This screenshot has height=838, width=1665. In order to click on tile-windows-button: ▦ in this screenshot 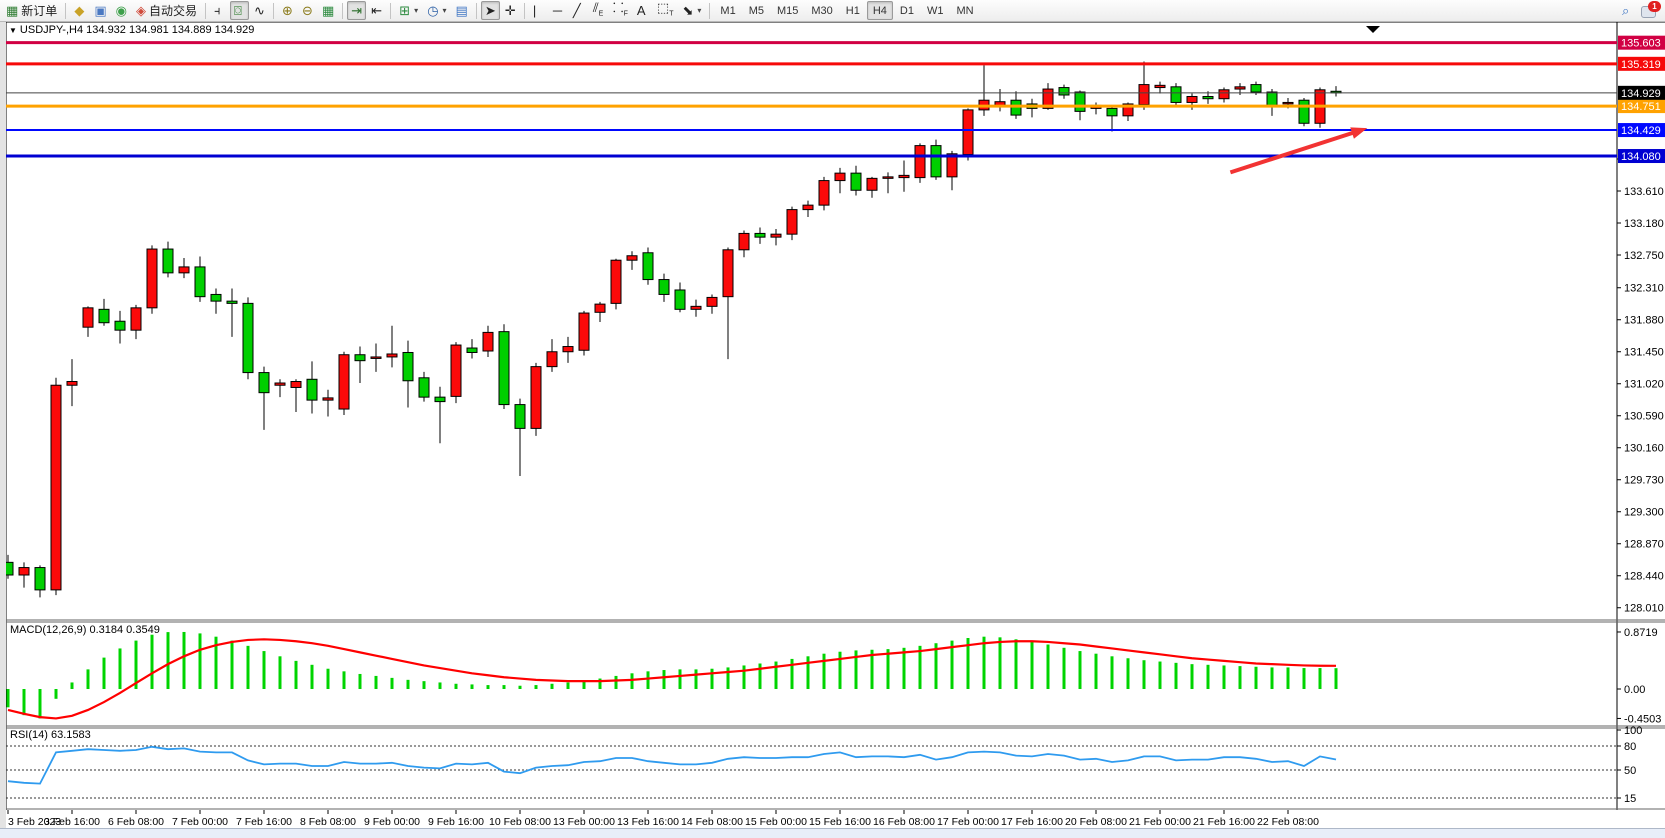, I will do `click(328, 10)`.